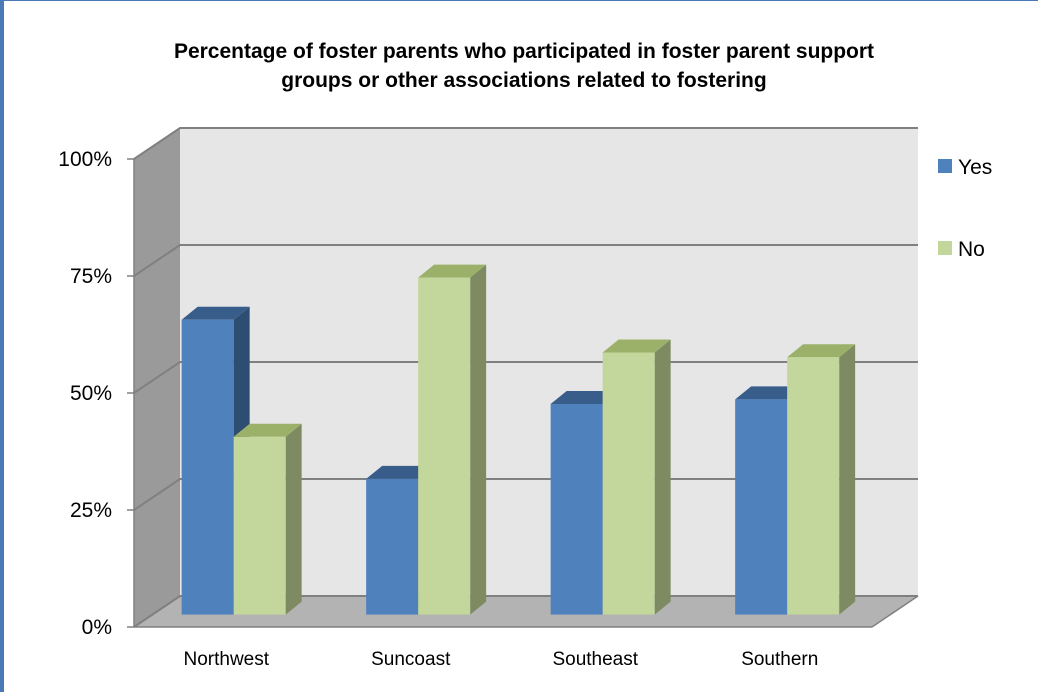 The image size is (1038, 693). What do you see at coordinates (444, 446) in the screenshot?
I see `bar-no-suncoast` at bounding box center [444, 446].